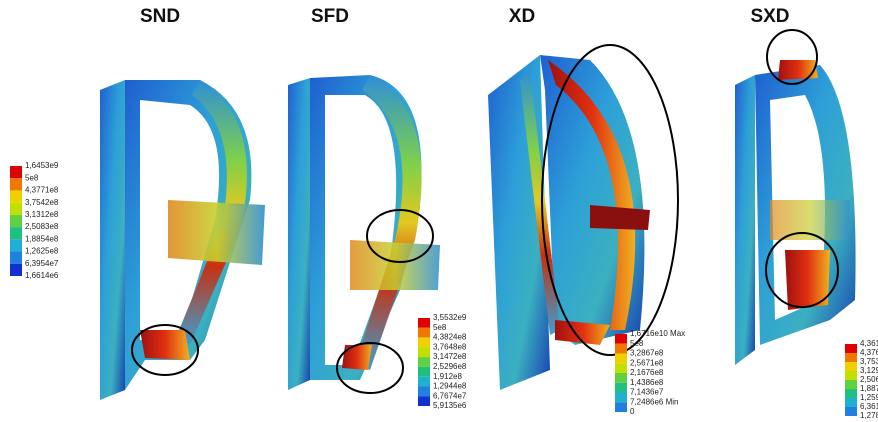 Image resolution: width=878 pixels, height=422 pixels. I want to click on legend-label: 2,5296e8, so click(450, 366).